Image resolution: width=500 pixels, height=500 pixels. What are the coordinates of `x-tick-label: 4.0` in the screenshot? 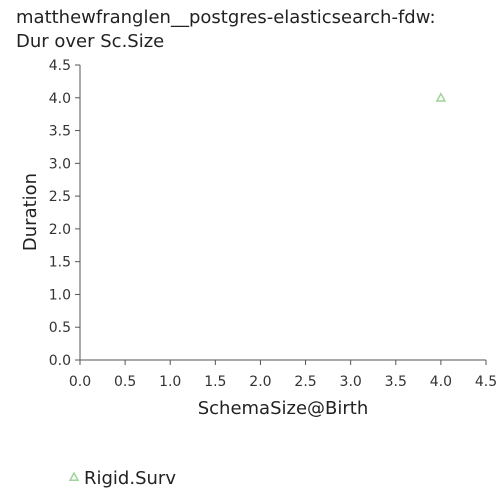 It's located at (441, 382).